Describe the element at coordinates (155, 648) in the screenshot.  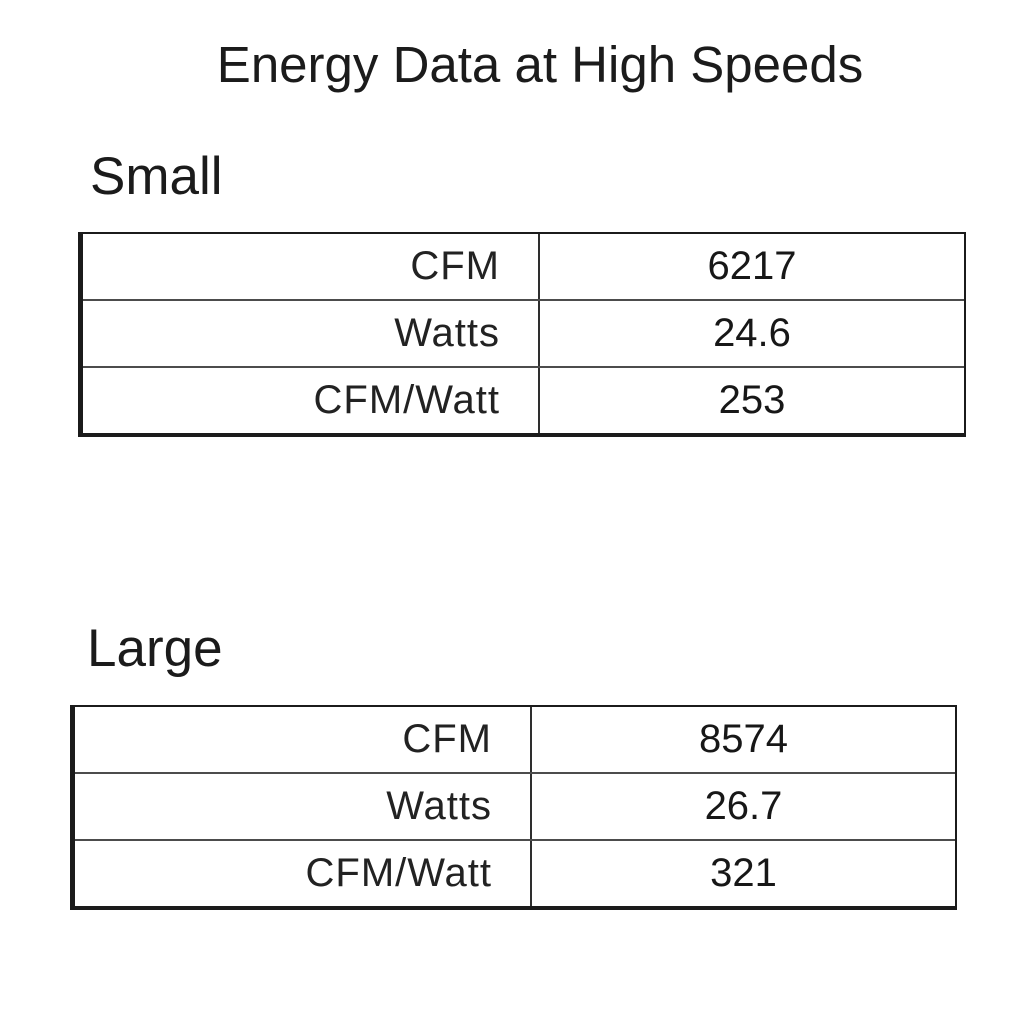
I see `section-heading-large: Large` at that location.